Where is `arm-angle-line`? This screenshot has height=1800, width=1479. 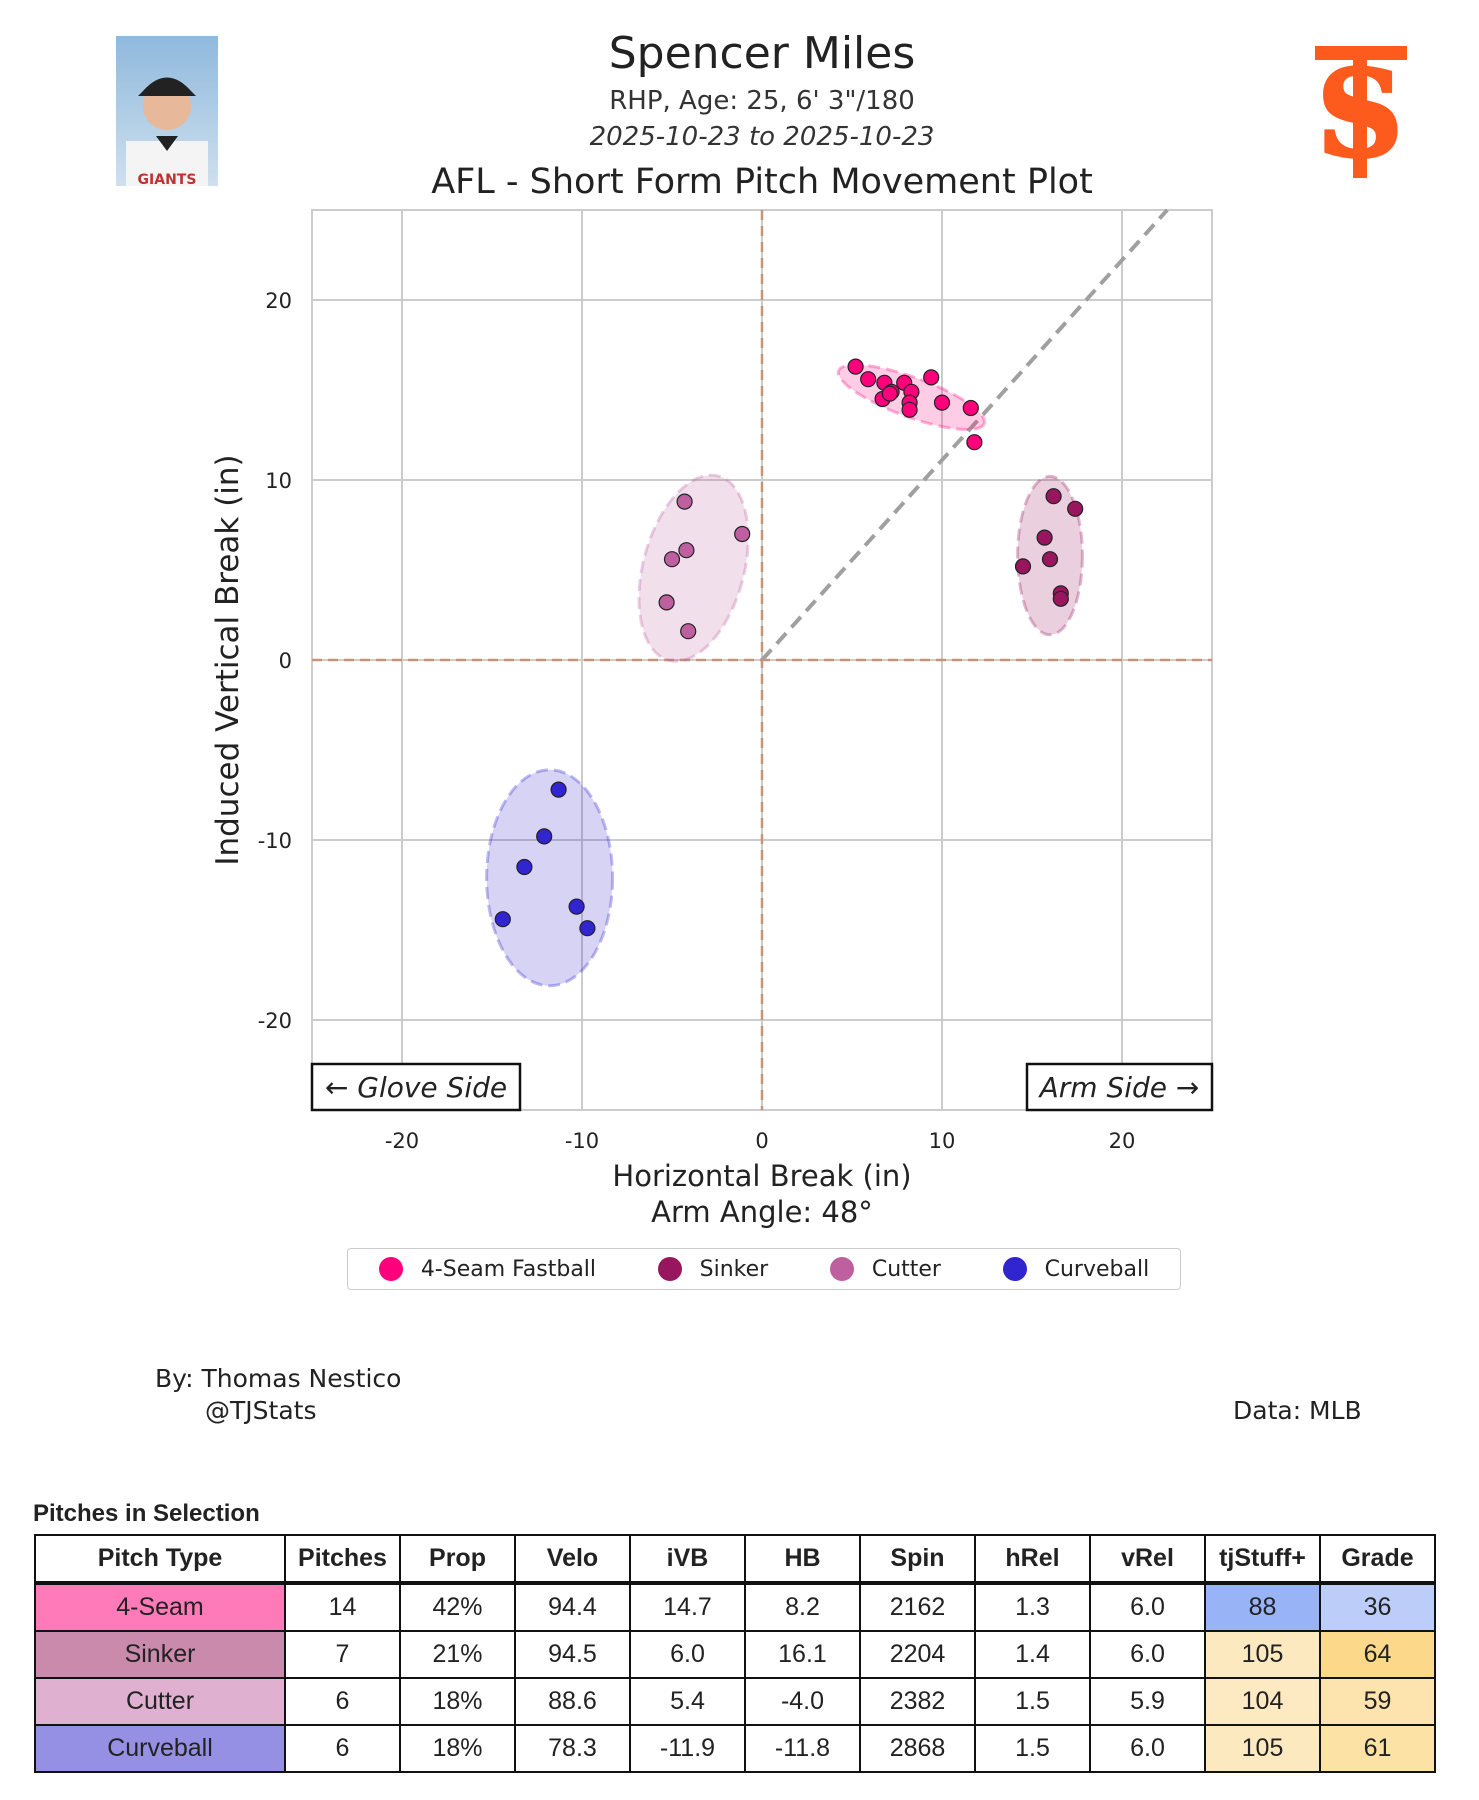
arm-angle-line is located at coordinates (964, 435).